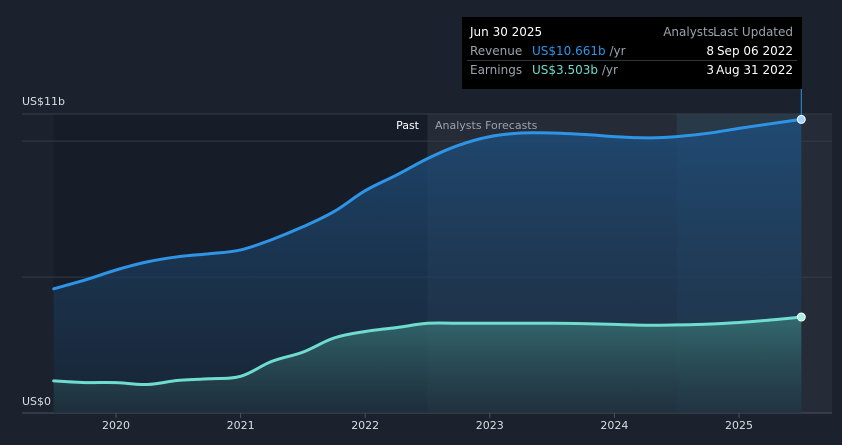  What do you see at coordinates (490, 425) in the screenshot?
I see `x-tick-label-2023: 2023` at bounding box center [490, 425].